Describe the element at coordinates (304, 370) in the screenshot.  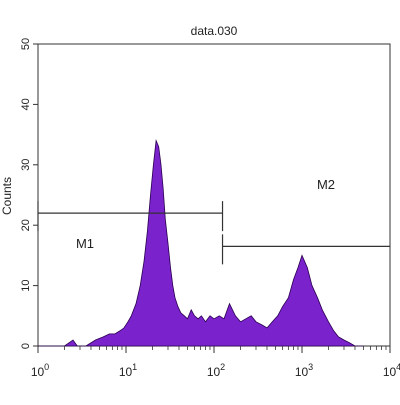
I see `x-tick-label-3: 10³` at that location.